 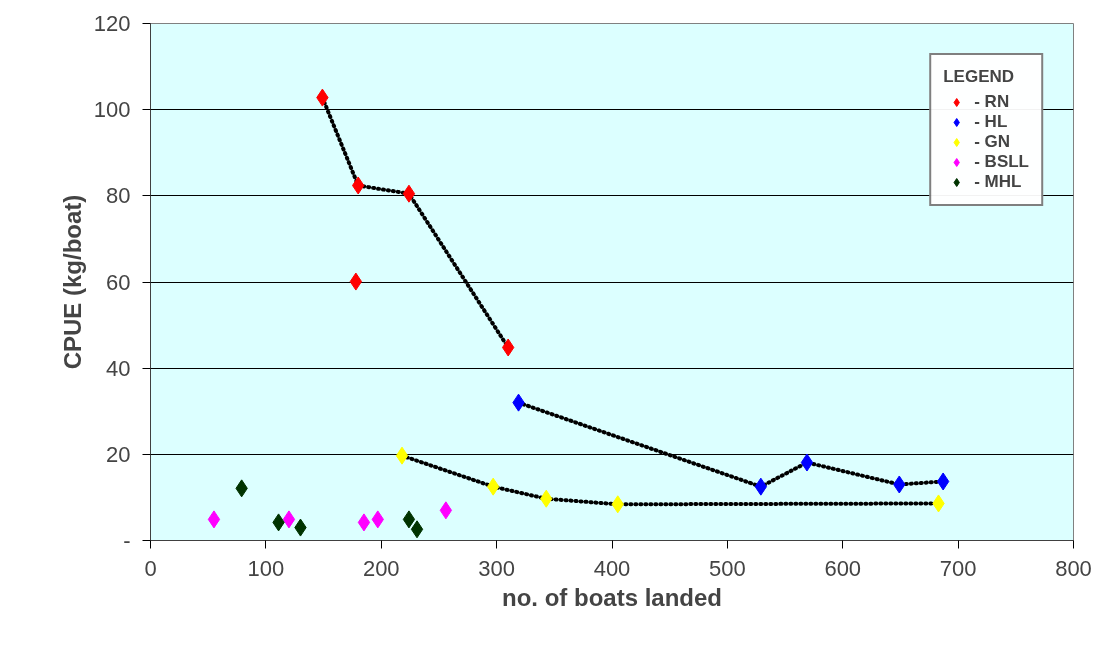 I want to click on y-tick-label: 120, so click(x=112, y=23).